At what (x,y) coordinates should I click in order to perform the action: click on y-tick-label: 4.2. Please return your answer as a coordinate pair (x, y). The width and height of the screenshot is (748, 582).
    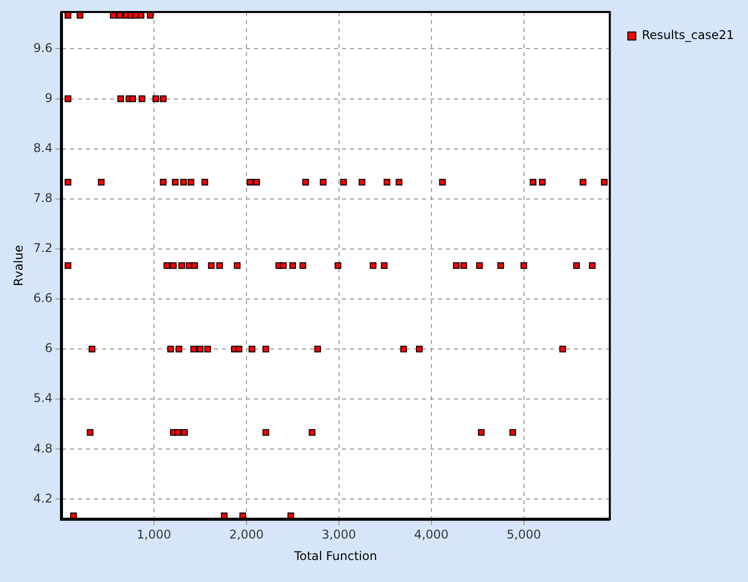
    Looking at the image, I should click on (42, 498).